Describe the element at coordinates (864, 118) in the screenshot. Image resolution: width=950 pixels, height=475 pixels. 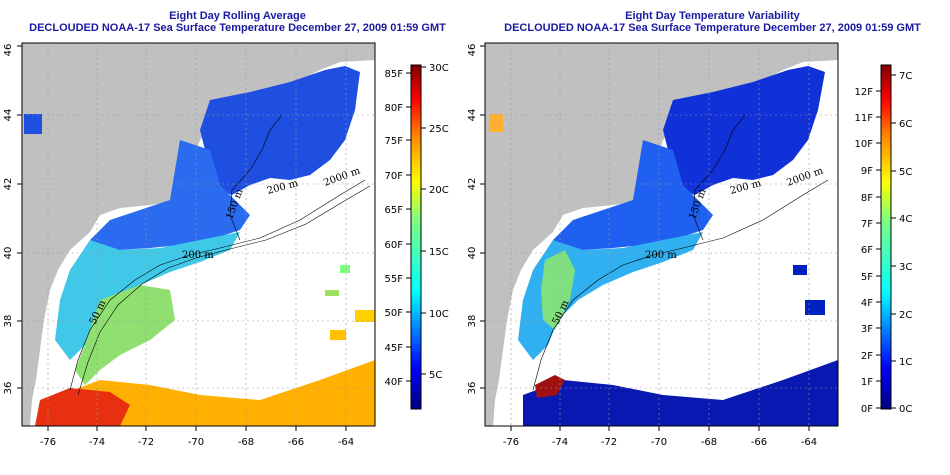
I see `colorbar-f-label: 11F` at that location.